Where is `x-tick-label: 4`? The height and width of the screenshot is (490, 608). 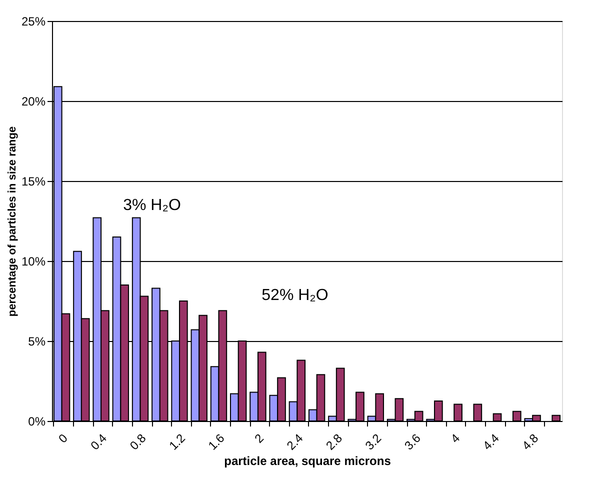 x-tick-label: 4 is located at coordinates (455, 438).